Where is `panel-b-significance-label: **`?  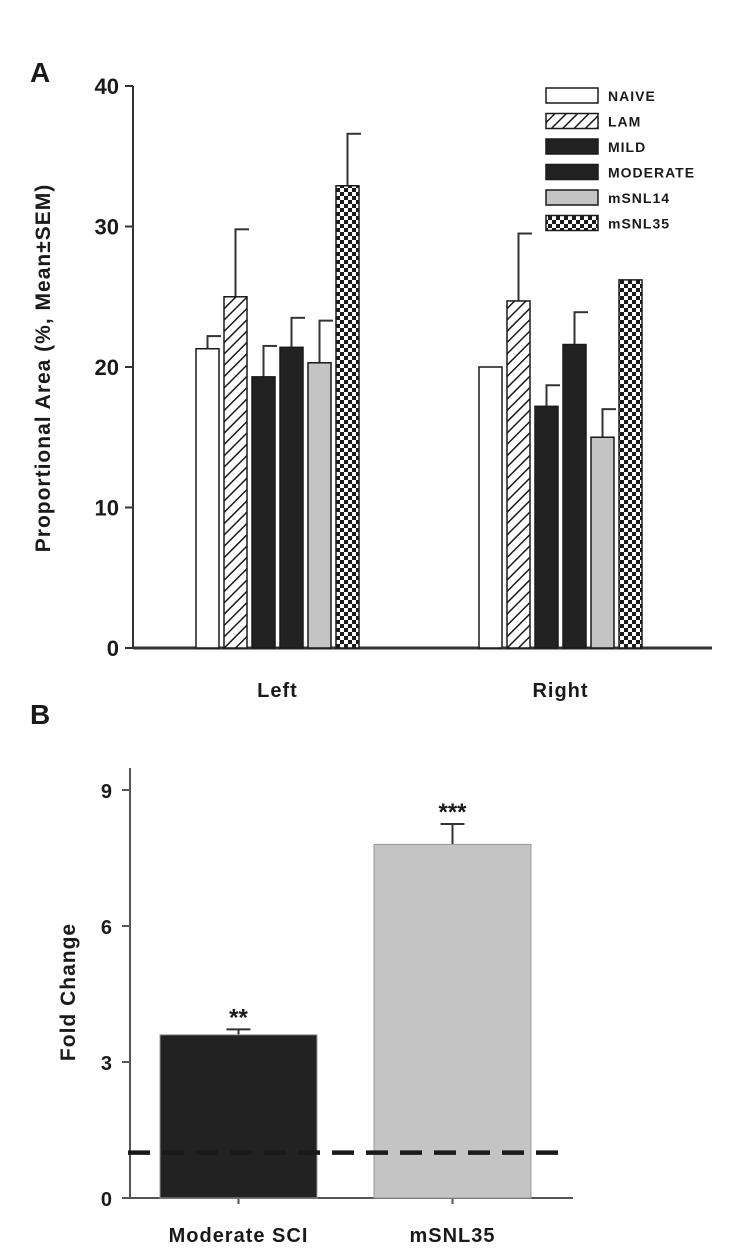 panel-b-significance-label: ** is located at coordinates (238, 1017).